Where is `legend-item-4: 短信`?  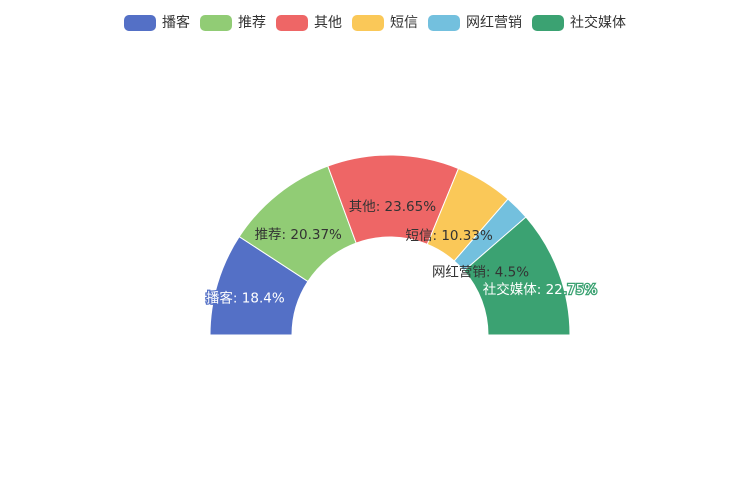 legend-item-4: 短信 is located at coordinates (385, 23).